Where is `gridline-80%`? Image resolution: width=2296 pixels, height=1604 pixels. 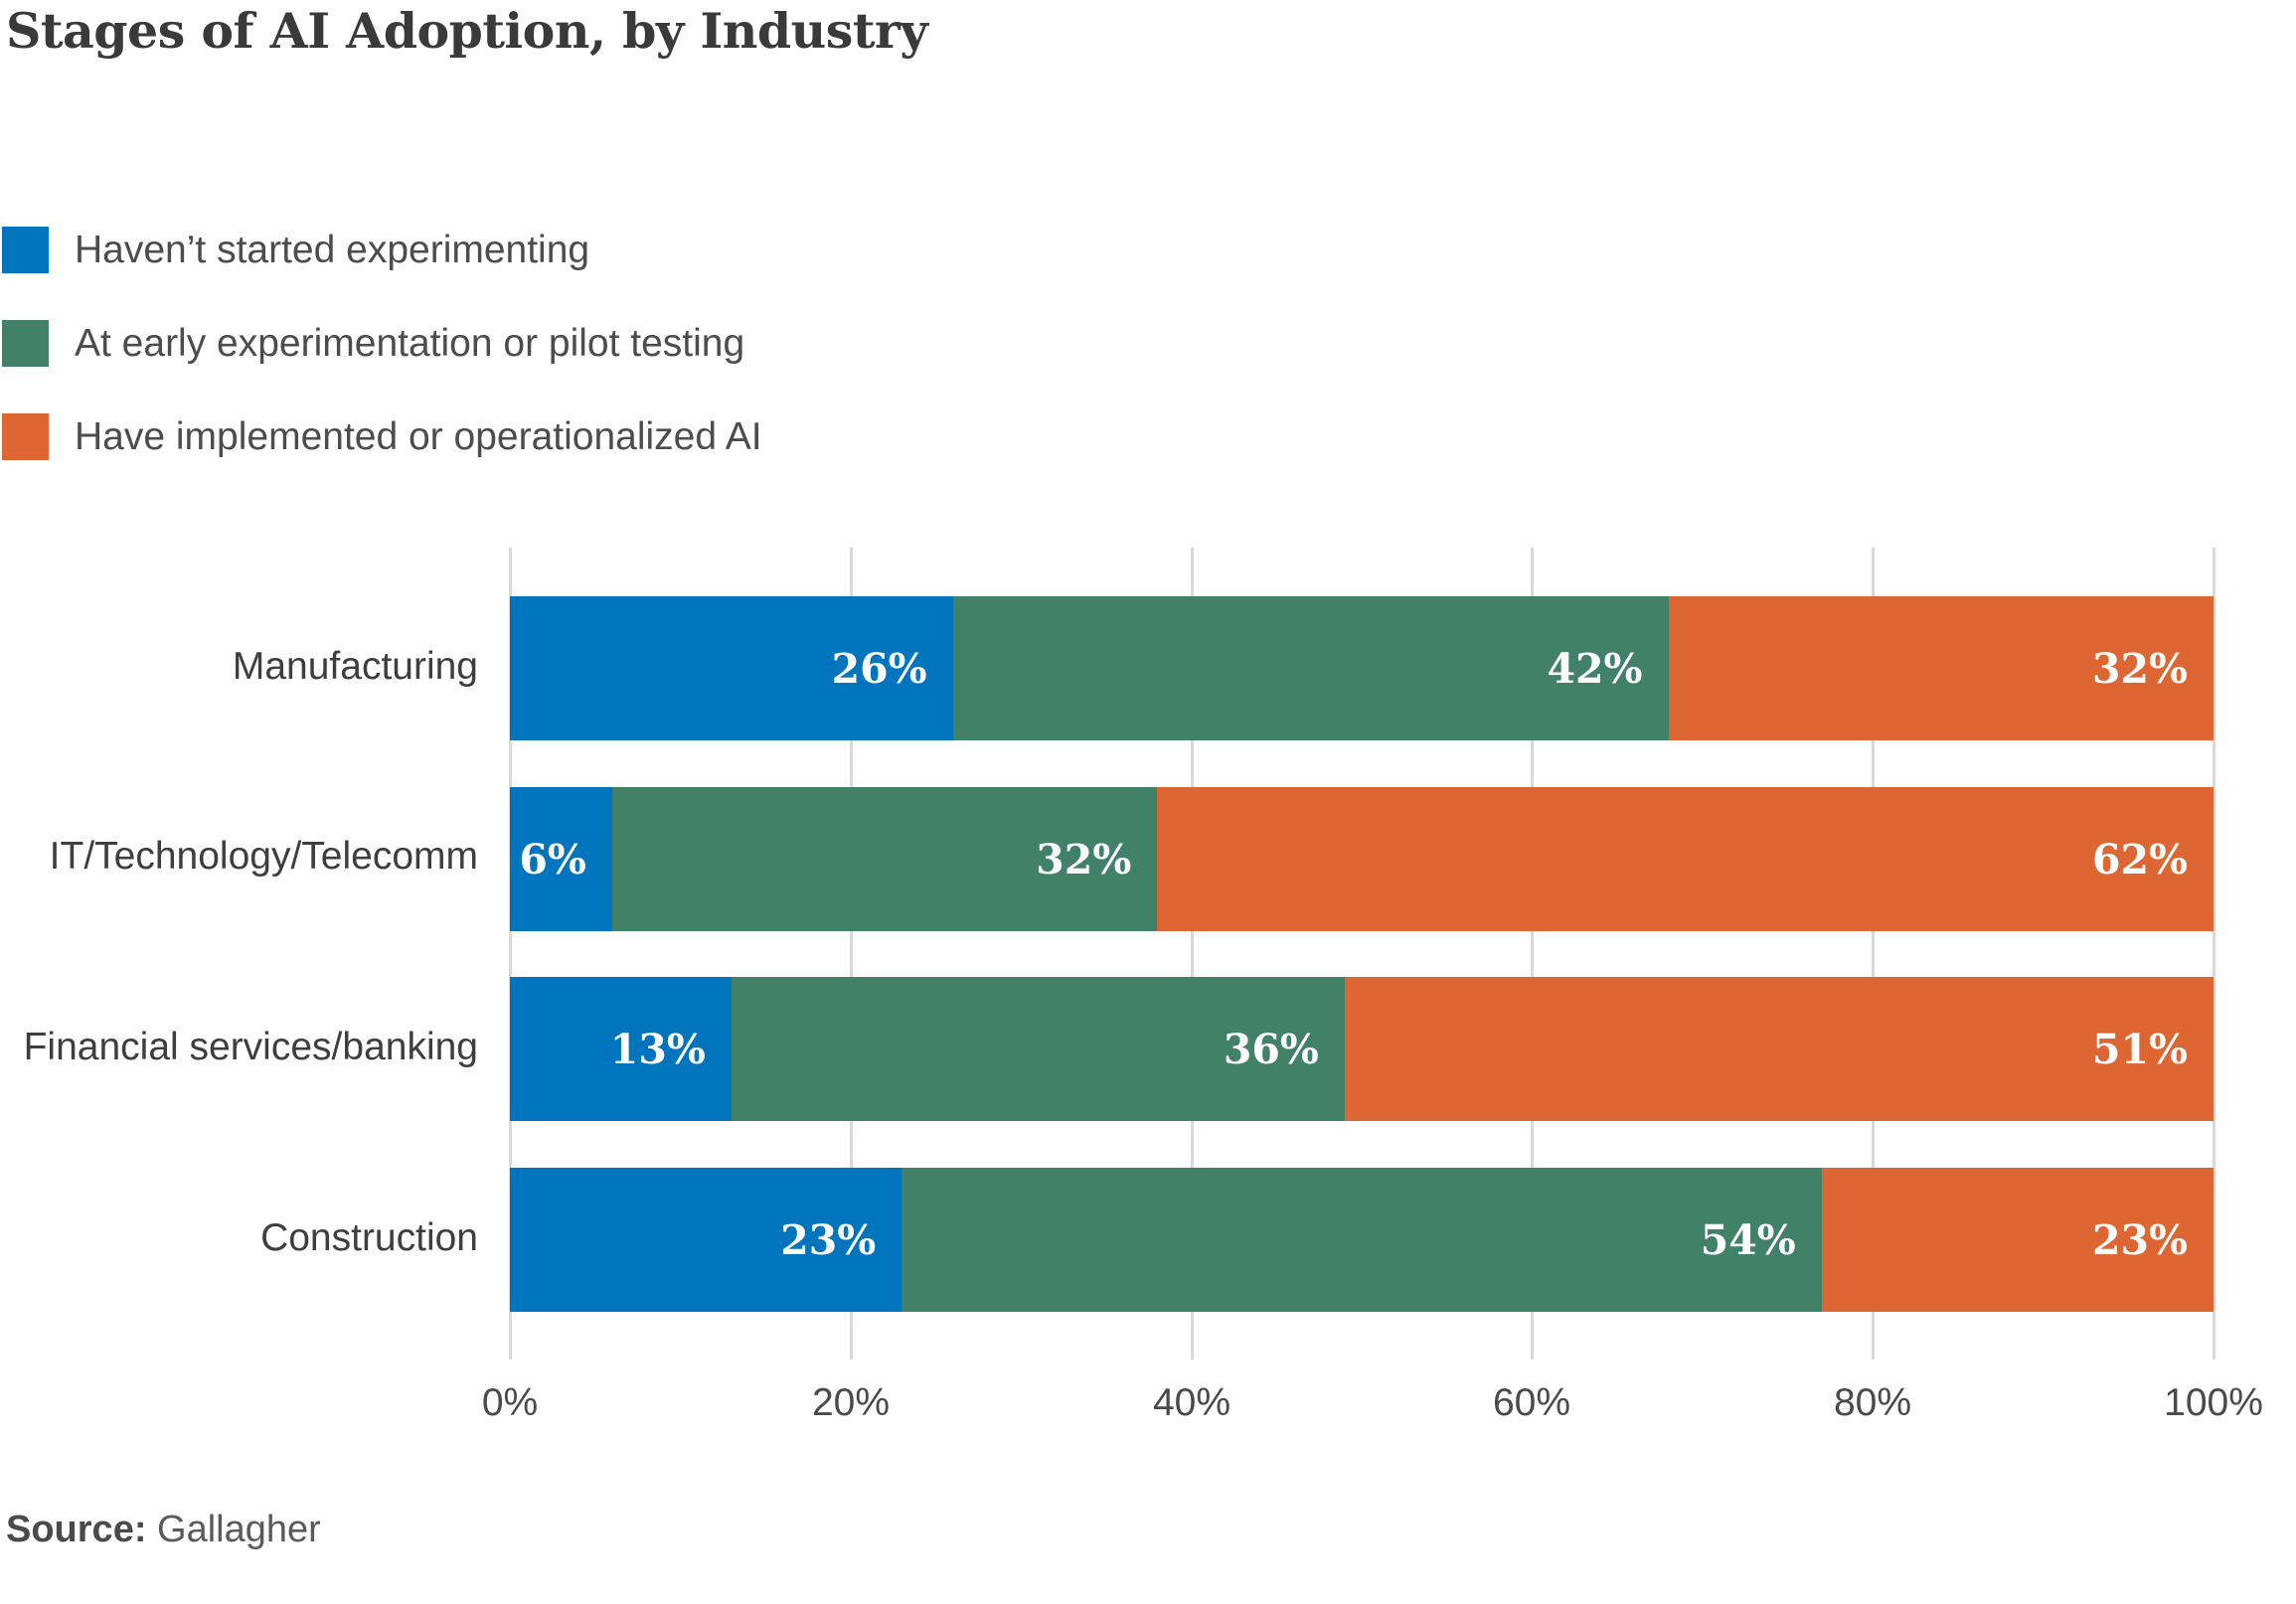
gridline-80% is located at coordinates (1874, 954).